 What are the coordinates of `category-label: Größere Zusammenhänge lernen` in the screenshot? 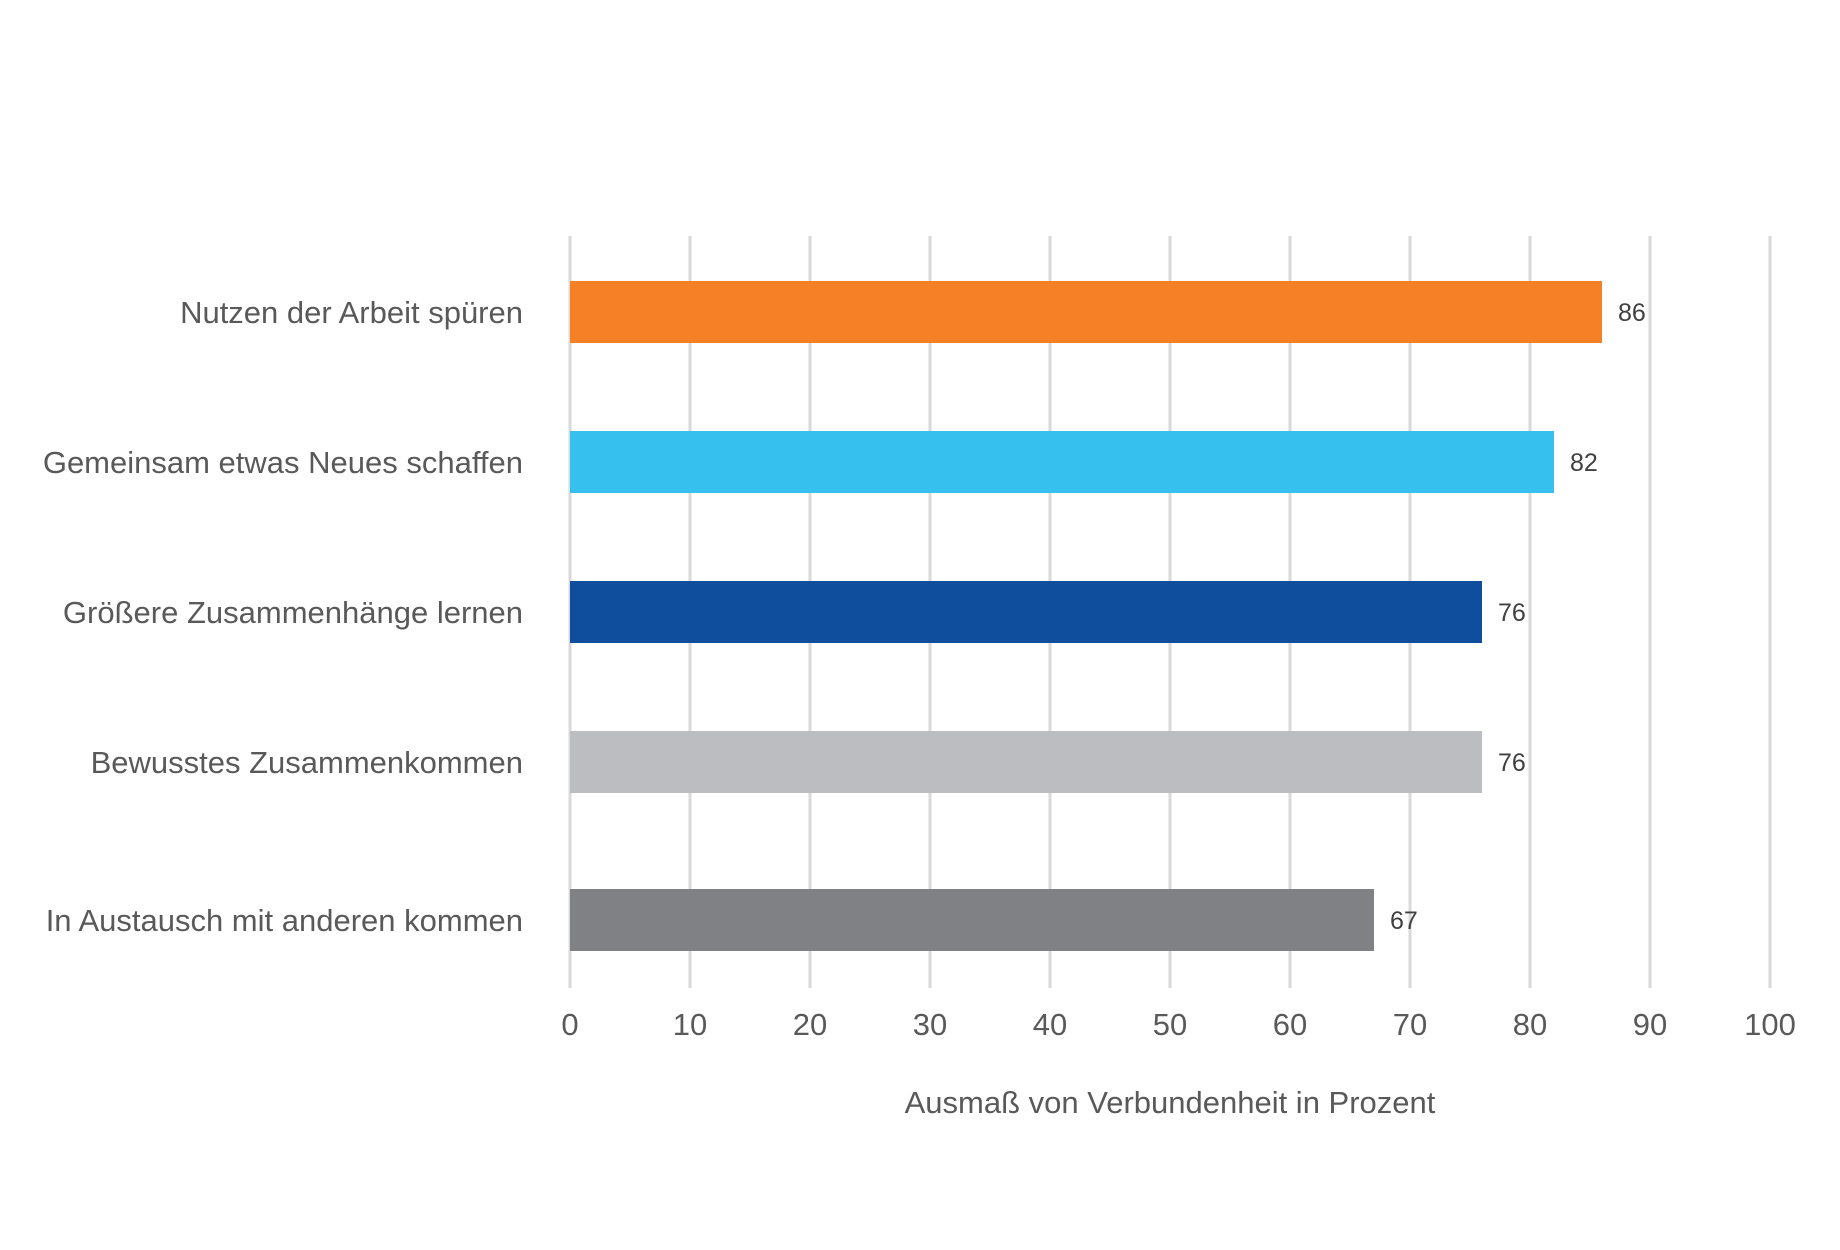 It's located at (293, 612).